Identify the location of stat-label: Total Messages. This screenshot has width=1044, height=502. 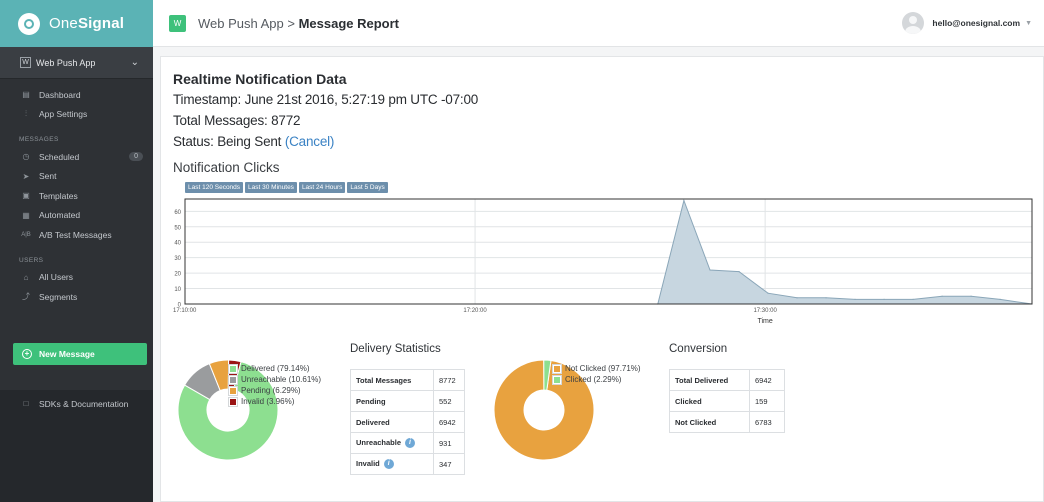
(384, 380).